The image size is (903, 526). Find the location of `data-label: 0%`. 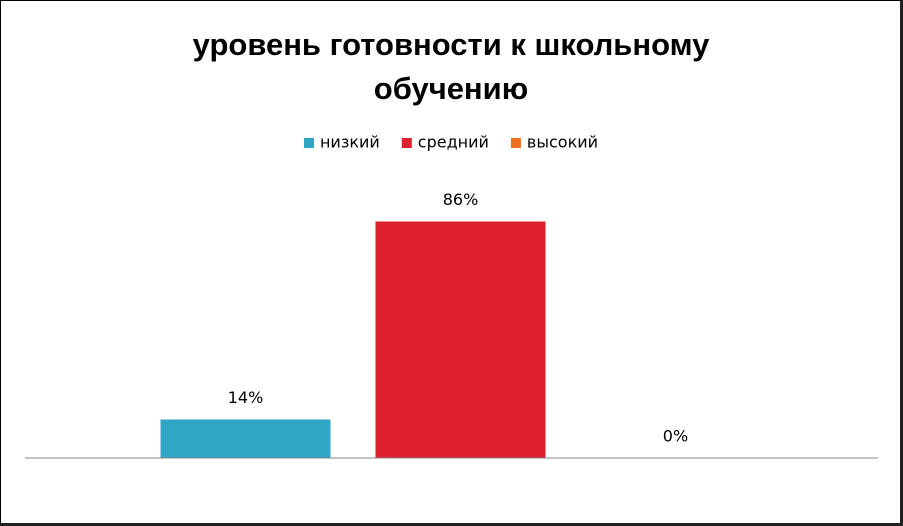

data-label: 0% is located at coordinates (675, 436).